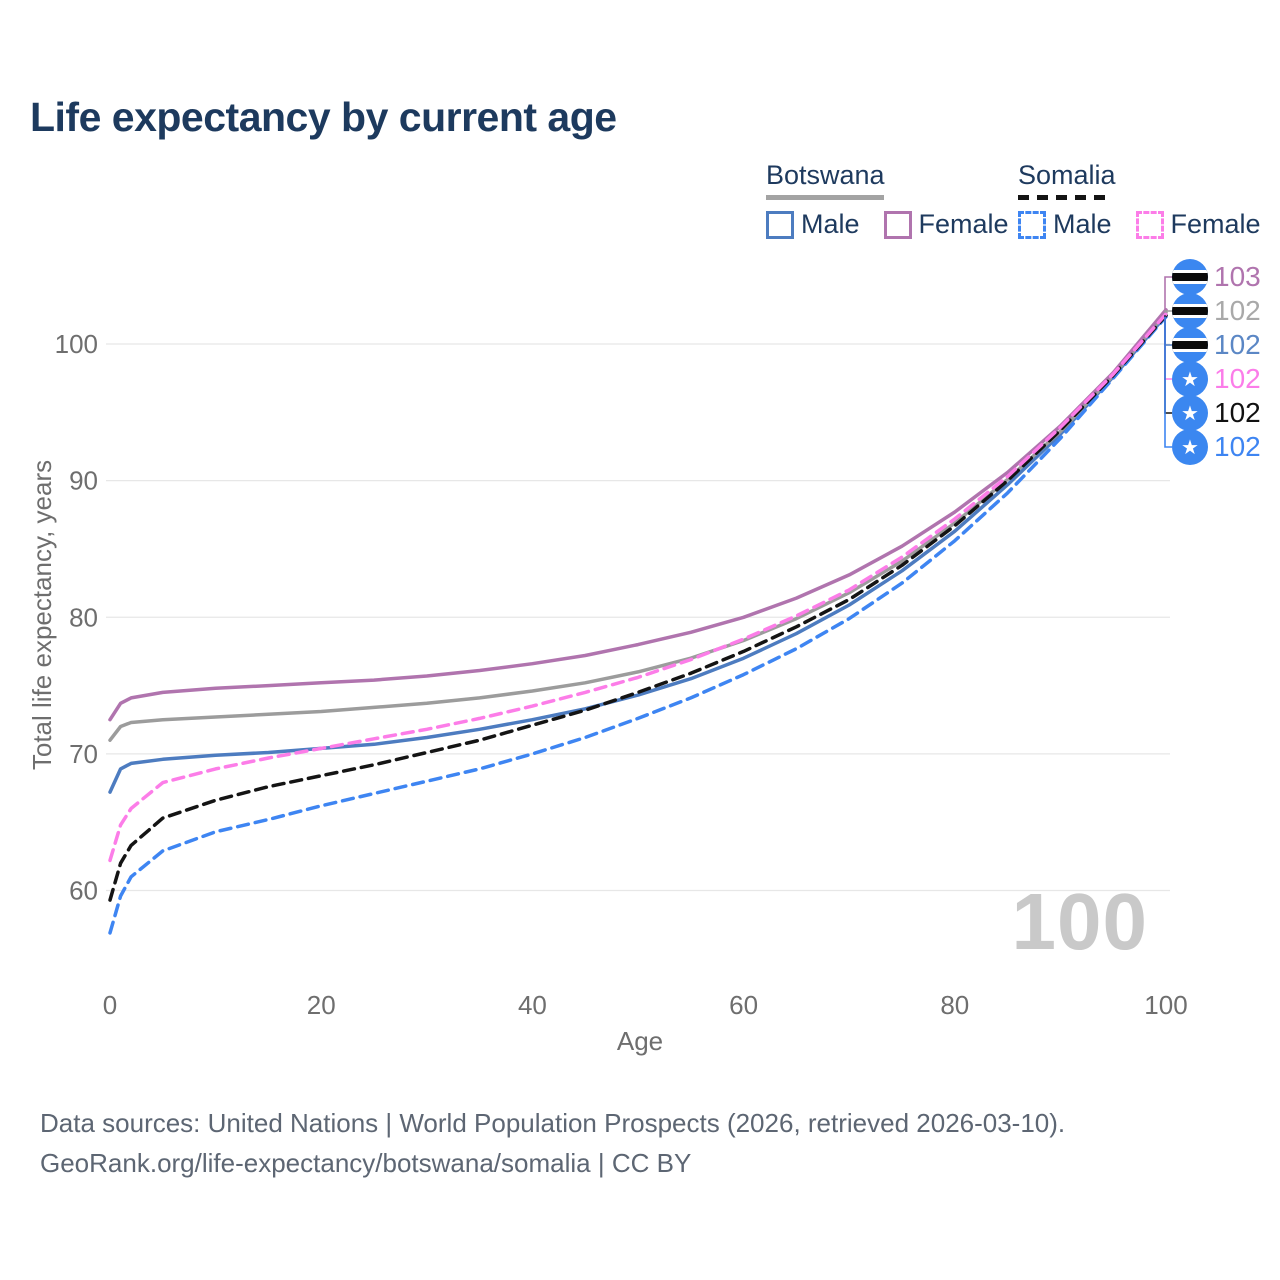 The height and width of the screenshot is (1280, 1280). What do you see at coordinates (825, 175) in the screenshot?
I see `legend-country-botswana: Botswana` at bounding box center [825, 175].